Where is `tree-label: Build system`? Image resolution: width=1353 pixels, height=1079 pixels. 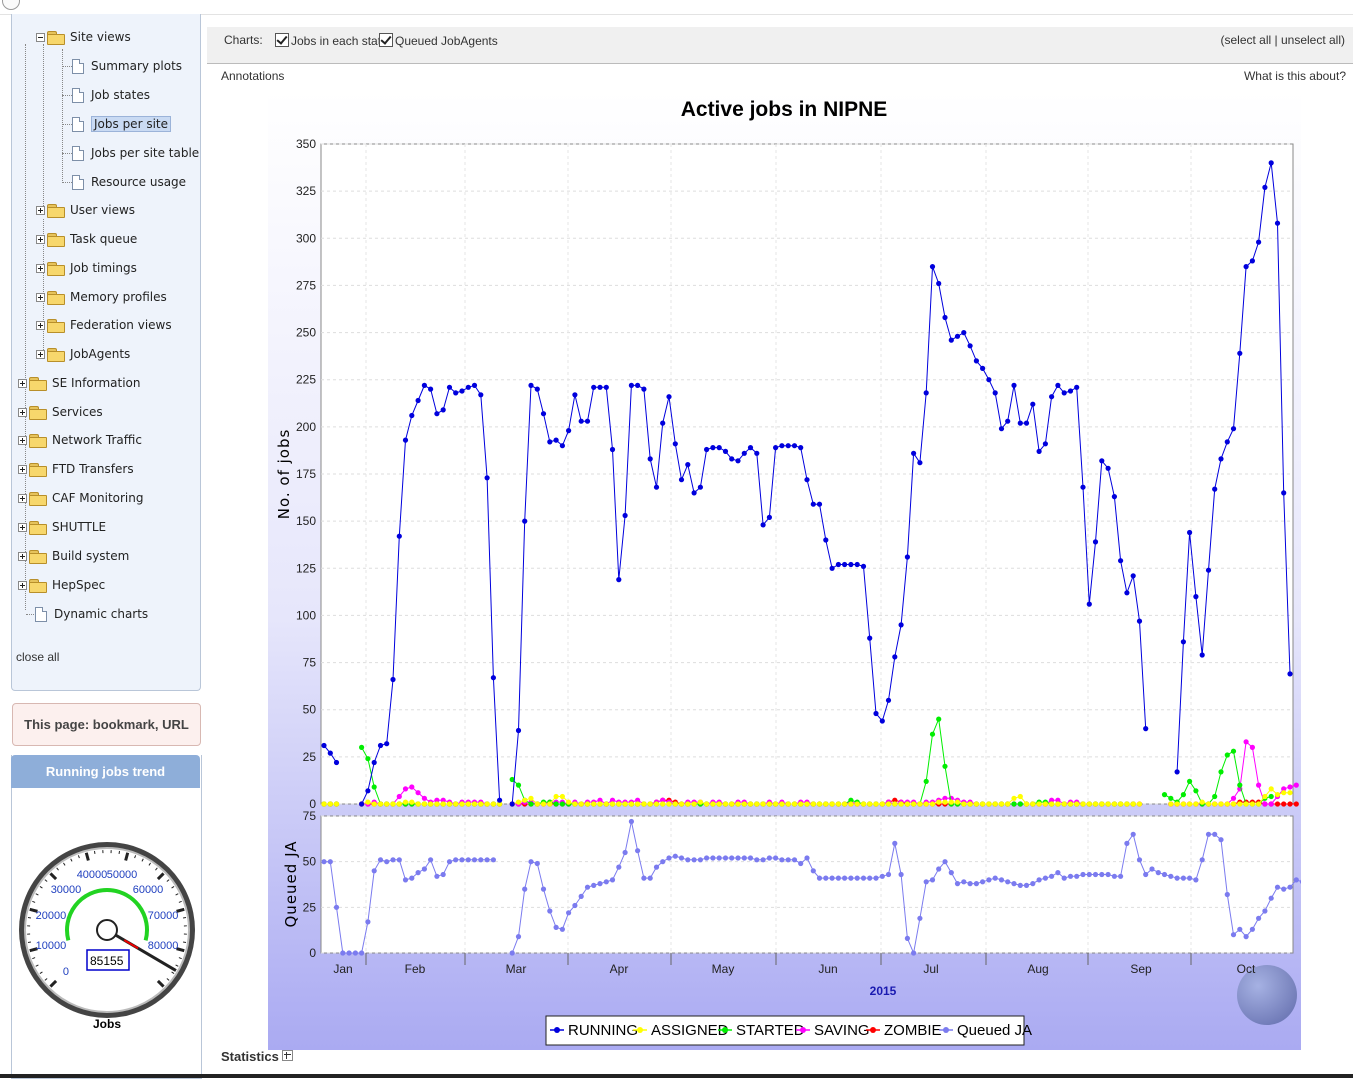 tree-label: Build system is located at coordinates (90, 556).